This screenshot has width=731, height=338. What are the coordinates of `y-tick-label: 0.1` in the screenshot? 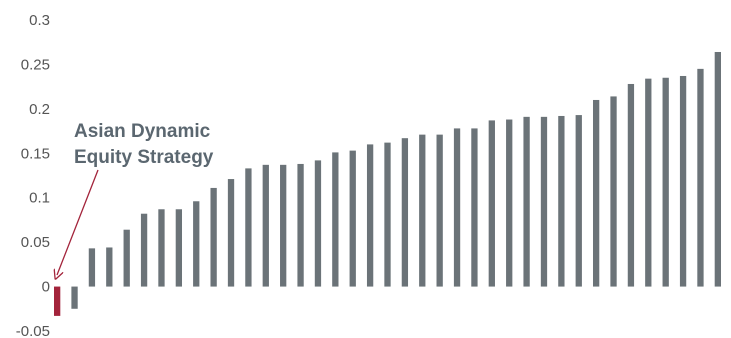 It's located at (39, 198).